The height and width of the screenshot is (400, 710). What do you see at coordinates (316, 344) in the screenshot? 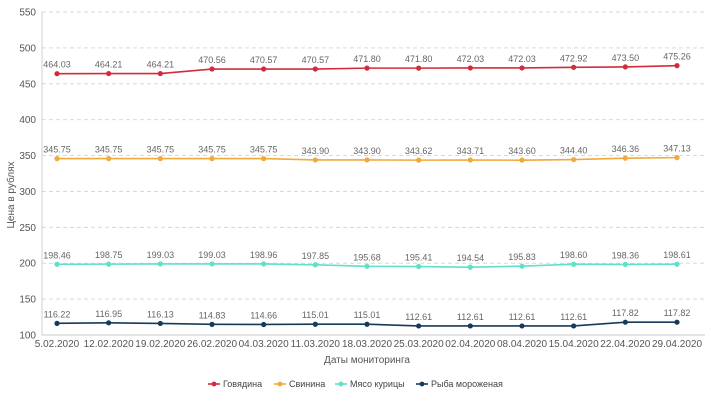
I see `x-tick-label: 11.03.2020` at bounding box center [316, 344].